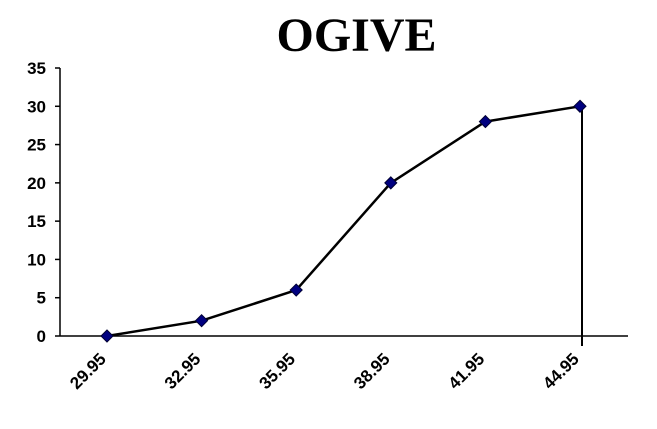 The height and width of the screenshot is (429, 657). I want to click on y-tick-label: 10, so click(36, 259).